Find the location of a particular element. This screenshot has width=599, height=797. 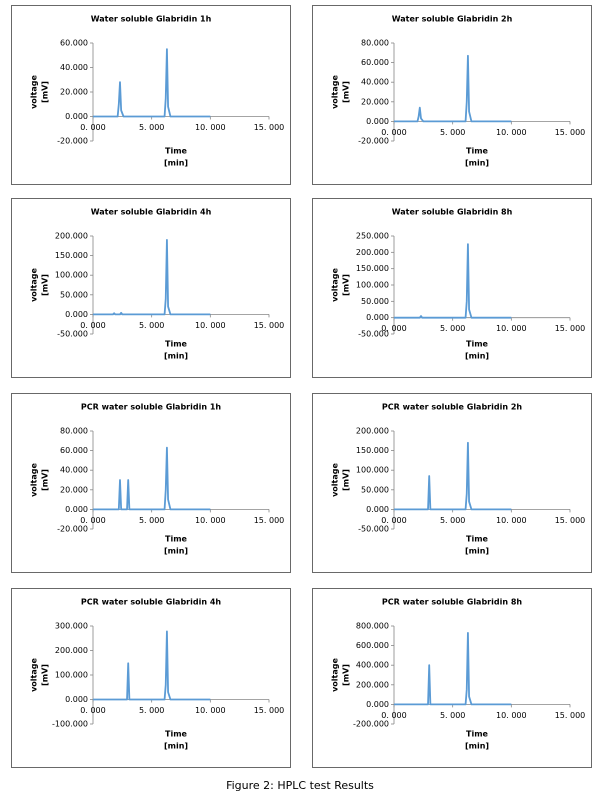

y-tick-label: 600.000 is located at coordinates (372, 645).